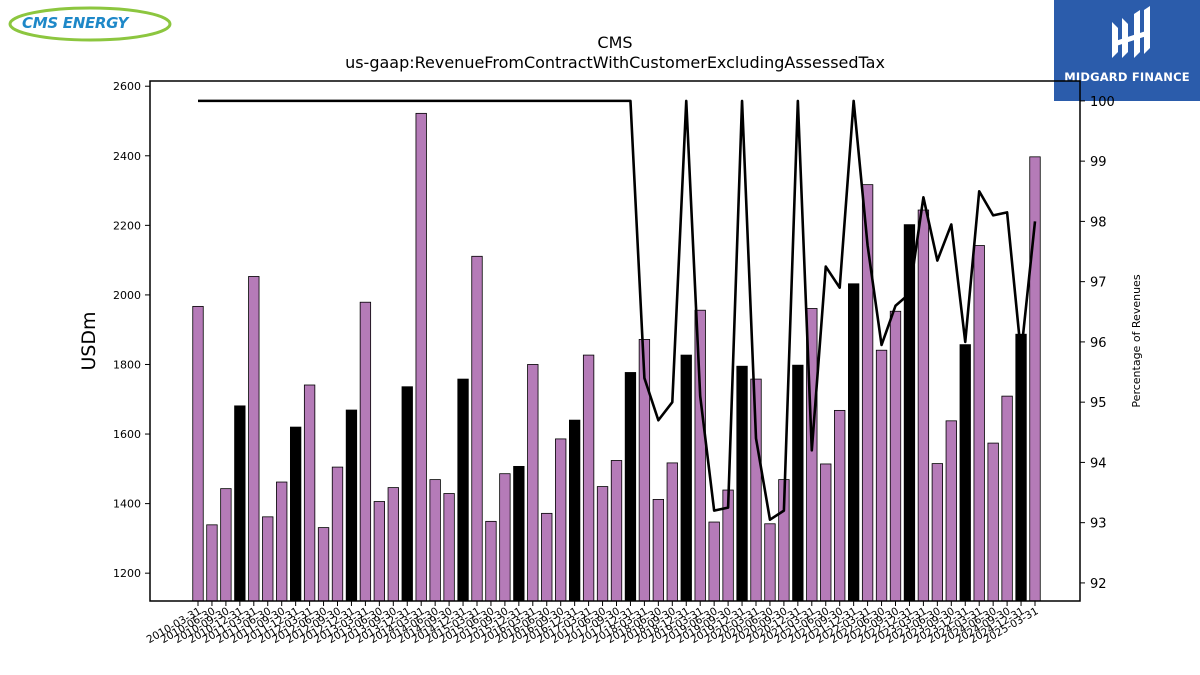  Describe the element at coordinates (1098, 283) in the screenshot. I see `y2-tick-label: 97` at that location.